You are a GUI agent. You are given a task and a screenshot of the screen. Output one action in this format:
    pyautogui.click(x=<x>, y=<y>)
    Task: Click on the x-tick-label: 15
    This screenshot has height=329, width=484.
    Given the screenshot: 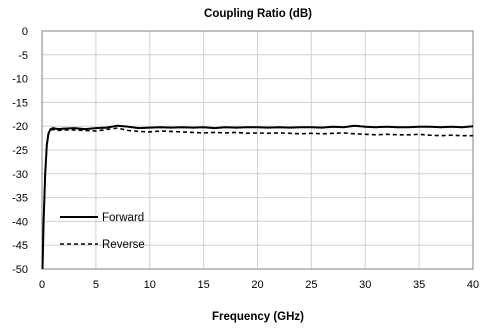 What is the action you would take?
    pyautogui.click(x=204, y=285)
    